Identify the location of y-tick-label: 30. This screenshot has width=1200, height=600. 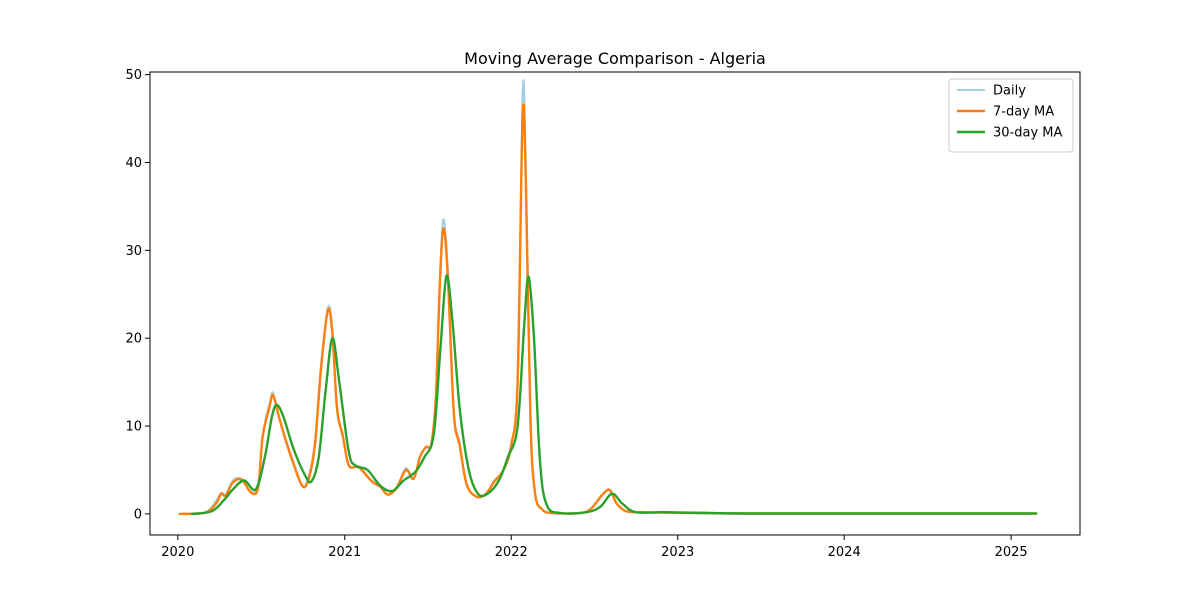
(133, 251).